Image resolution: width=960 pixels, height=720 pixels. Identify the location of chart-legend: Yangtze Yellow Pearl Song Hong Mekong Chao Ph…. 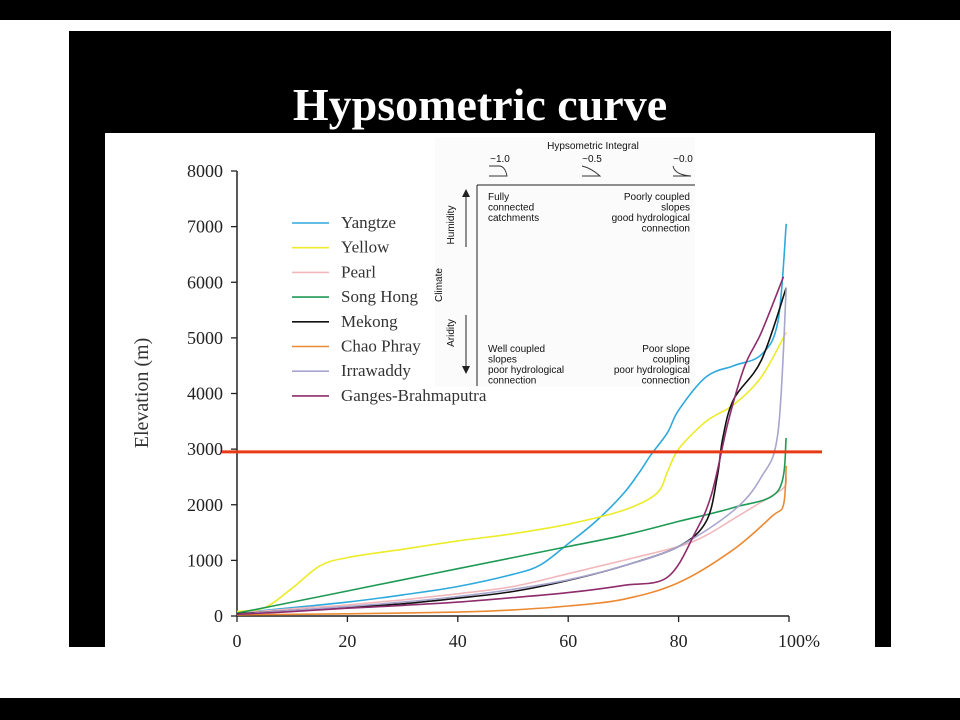
(389, 309).